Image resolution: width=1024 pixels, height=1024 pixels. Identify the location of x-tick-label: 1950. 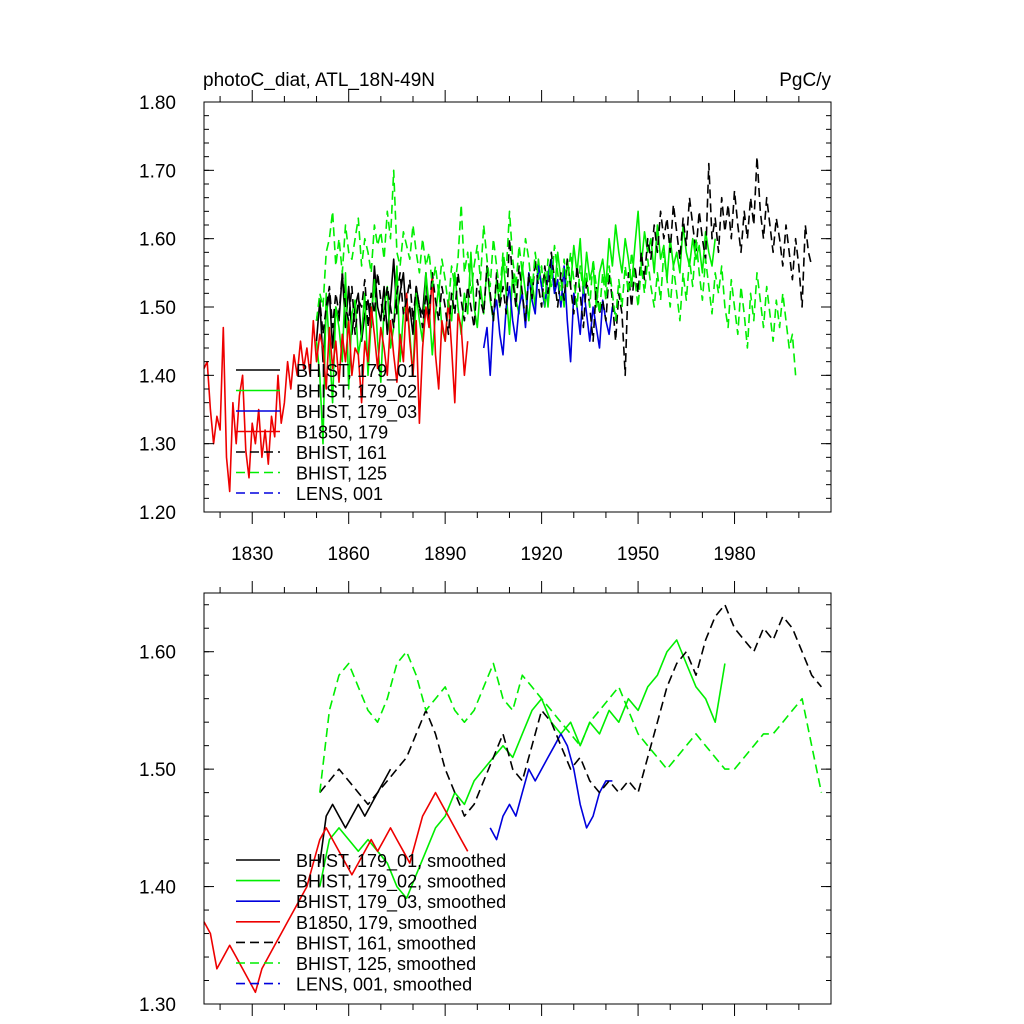
(638, 554).